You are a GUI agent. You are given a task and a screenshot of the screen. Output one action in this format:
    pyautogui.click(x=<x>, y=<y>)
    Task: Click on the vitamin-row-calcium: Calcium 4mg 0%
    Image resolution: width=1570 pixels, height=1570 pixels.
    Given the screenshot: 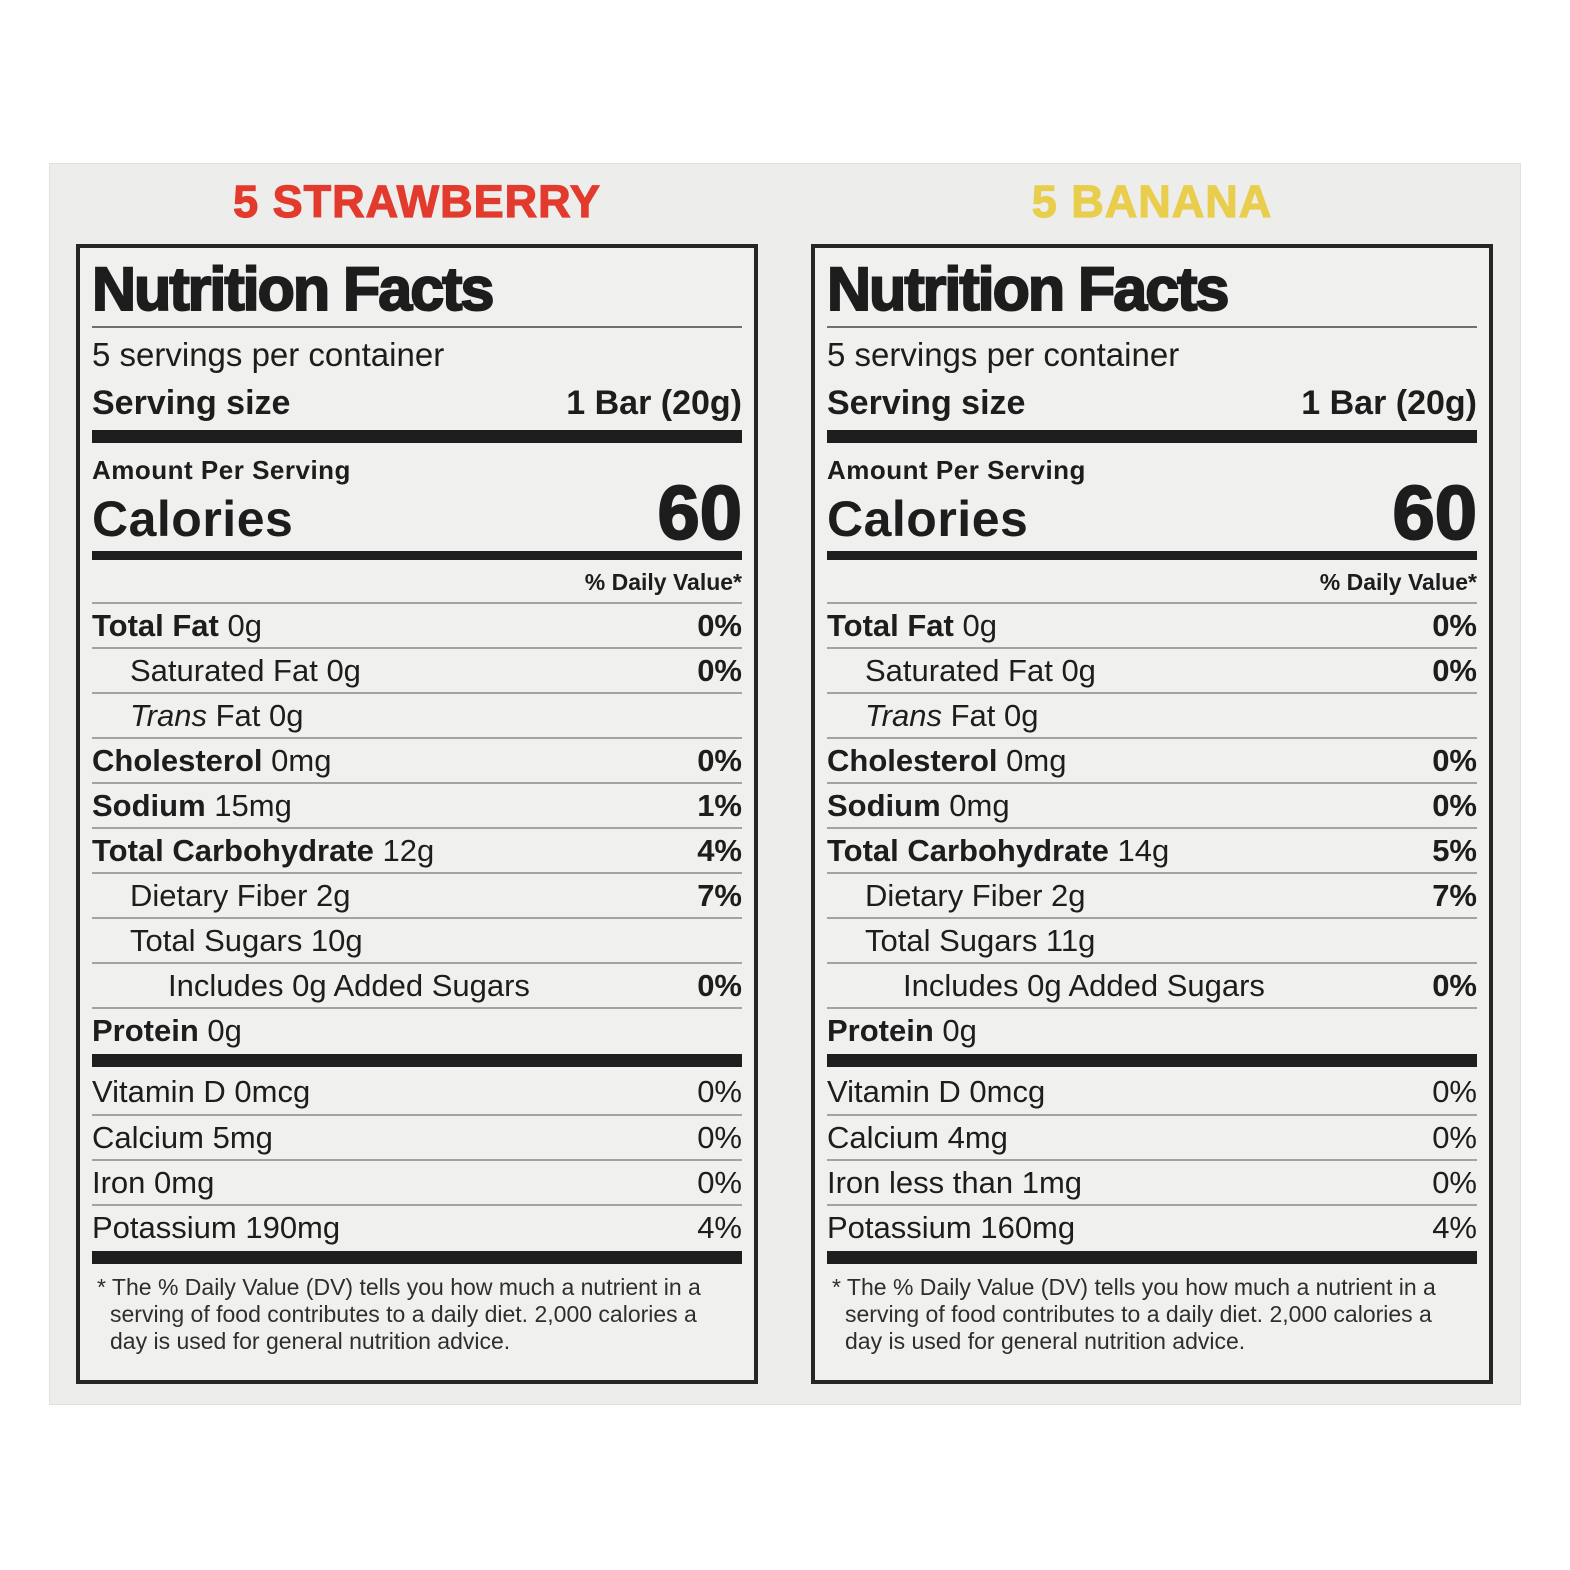 What is the action you would take?
    pyautogui.click(x=1152, y=1136)
    